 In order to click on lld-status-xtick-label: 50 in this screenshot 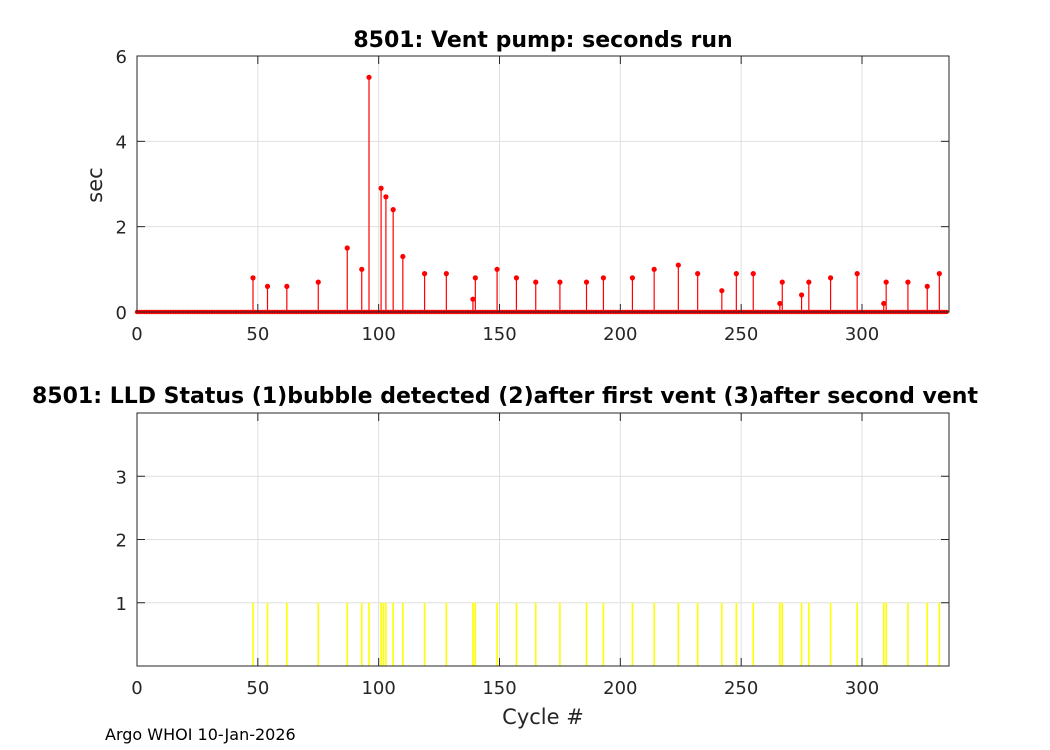, I will do `click(257, 688)`.